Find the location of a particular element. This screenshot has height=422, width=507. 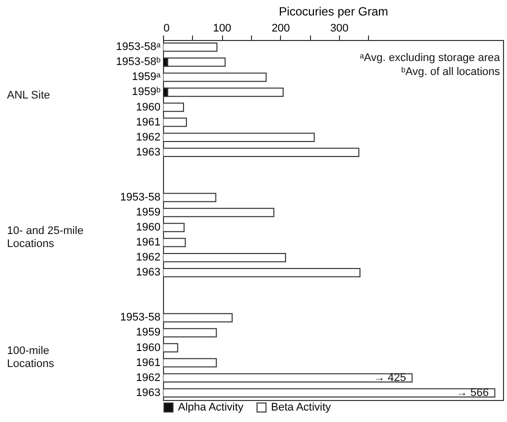

annotation: ᵇAvg. of all locations is located at coordinates (450, 72).